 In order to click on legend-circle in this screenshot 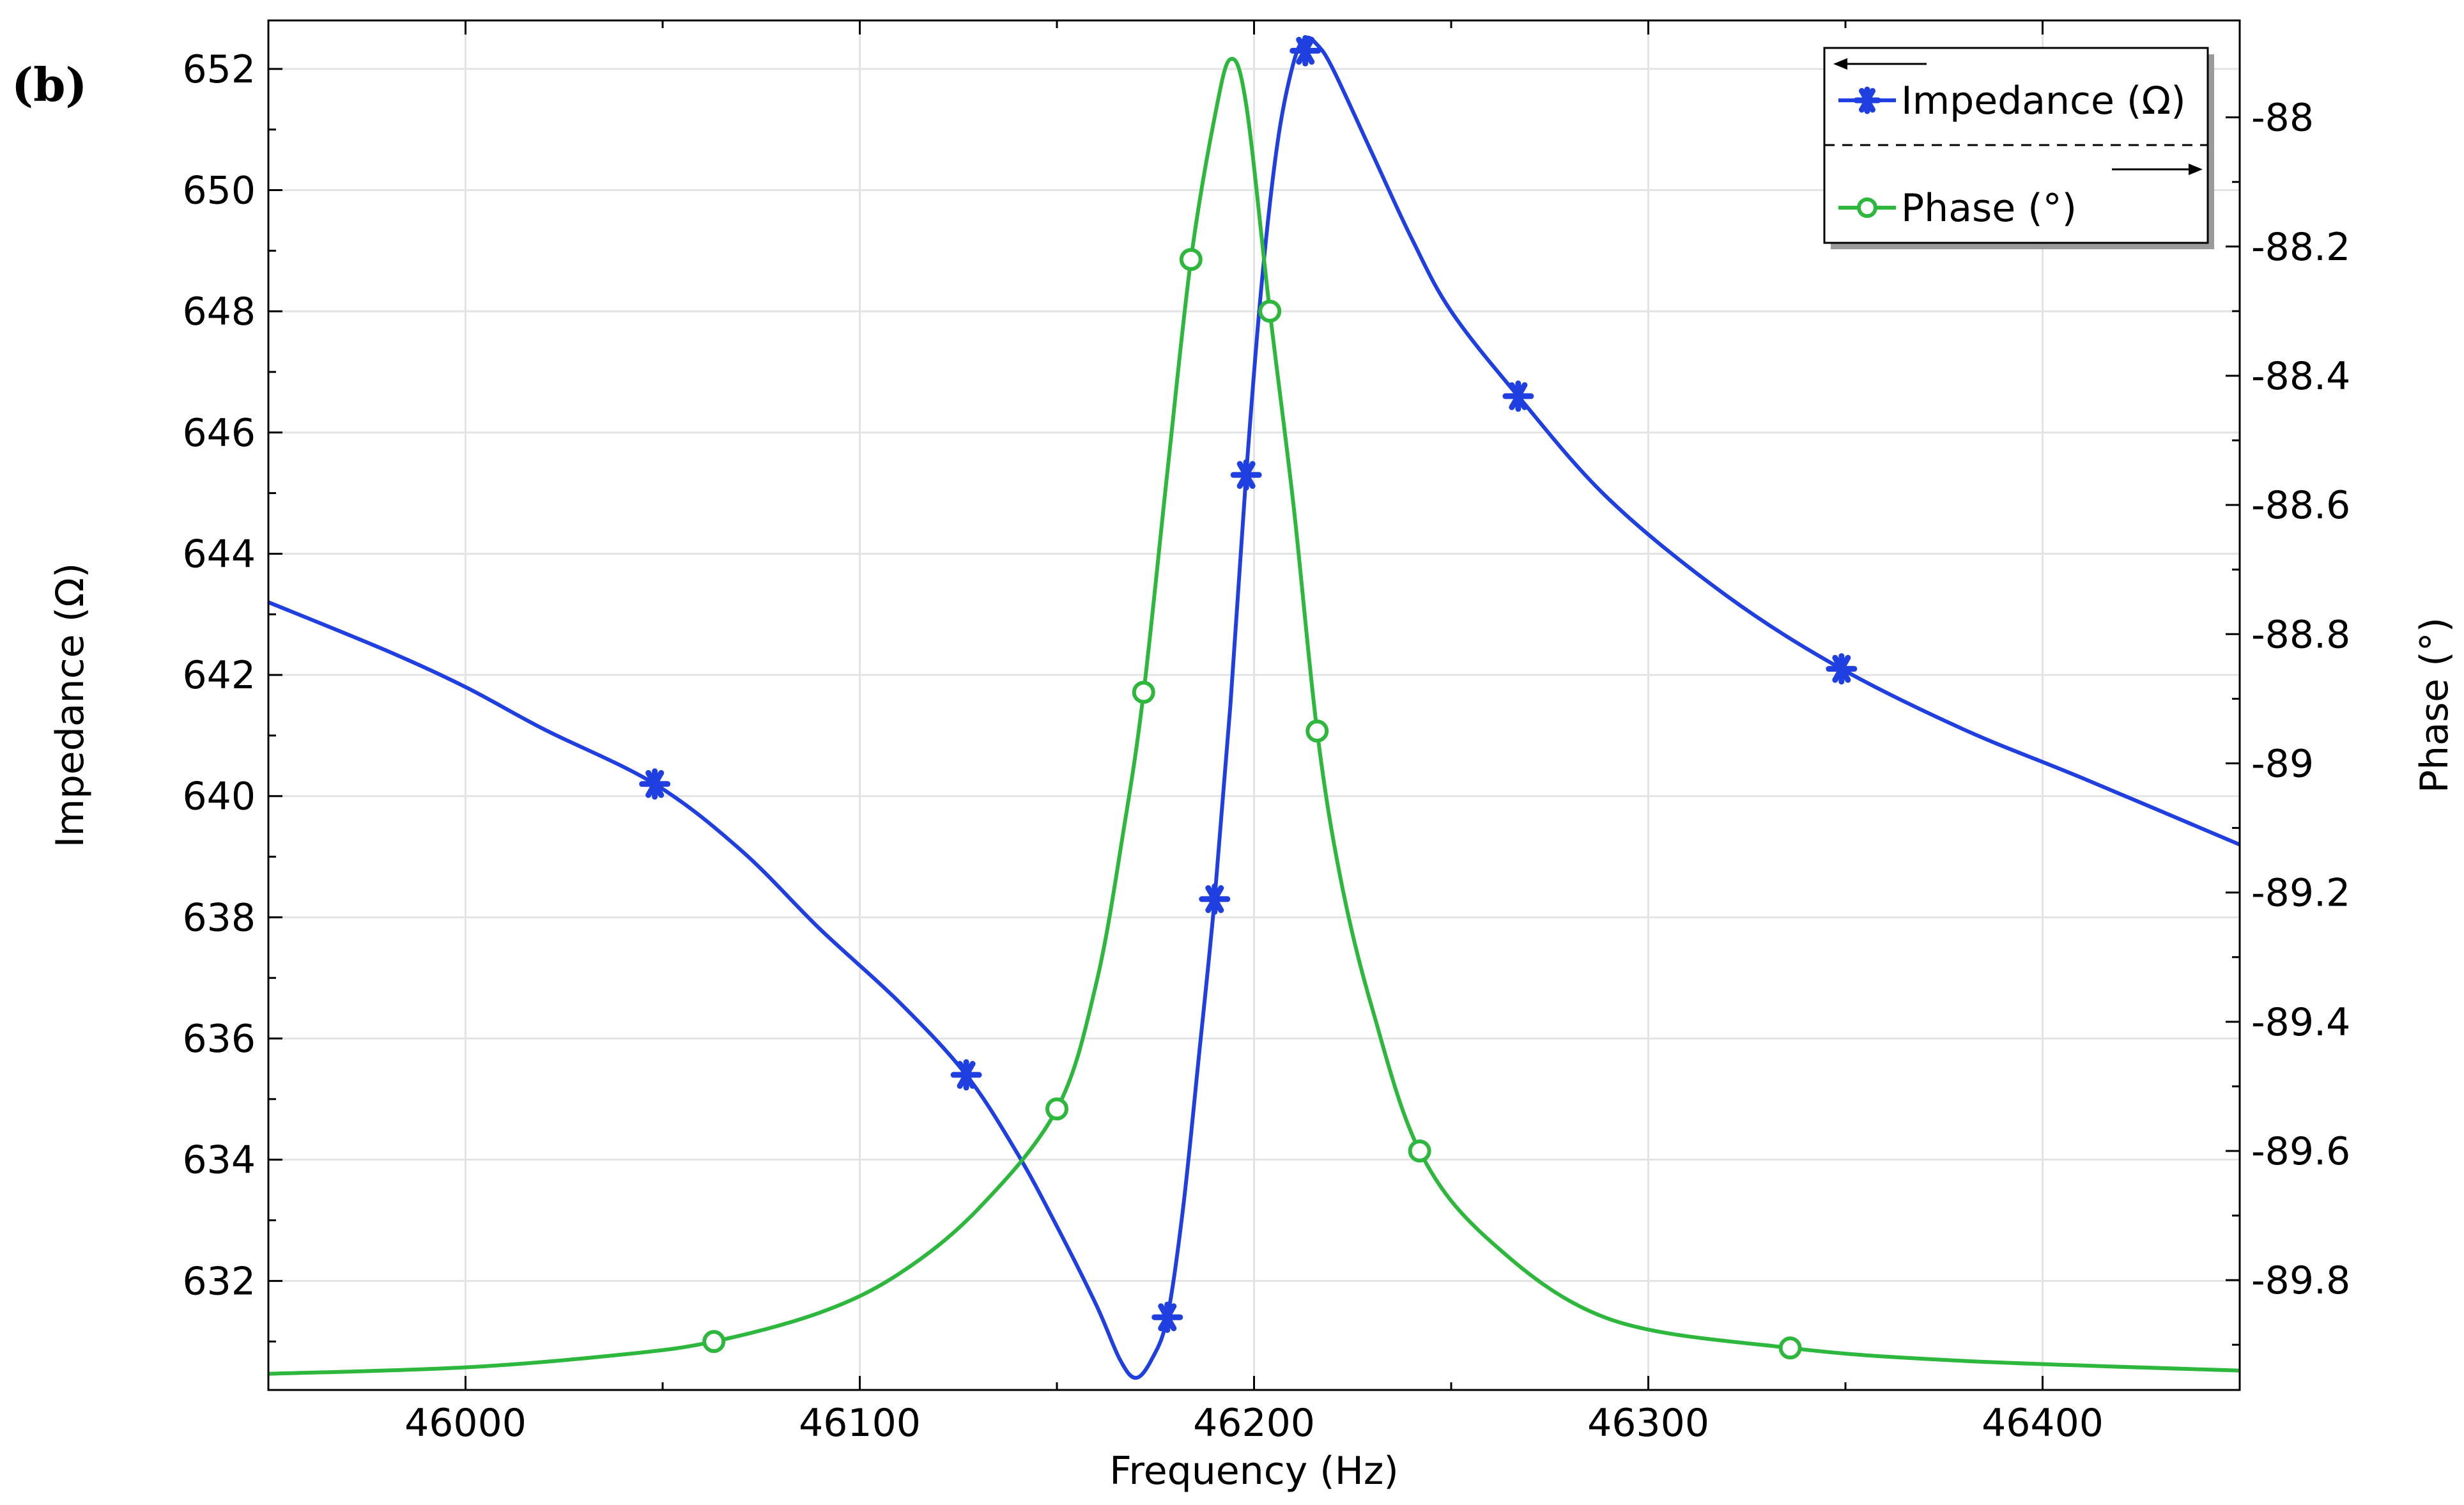, I will do `click(1867, 207)`.